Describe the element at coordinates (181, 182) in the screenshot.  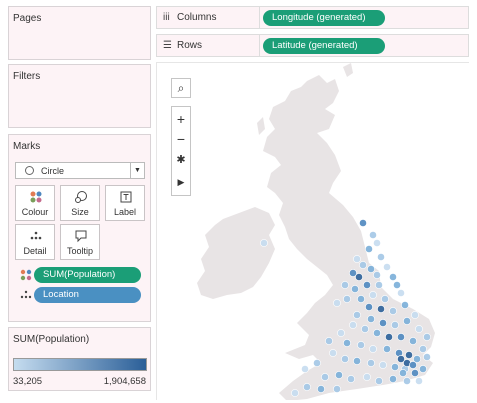
I see `expand-icon: ▶` at that location.